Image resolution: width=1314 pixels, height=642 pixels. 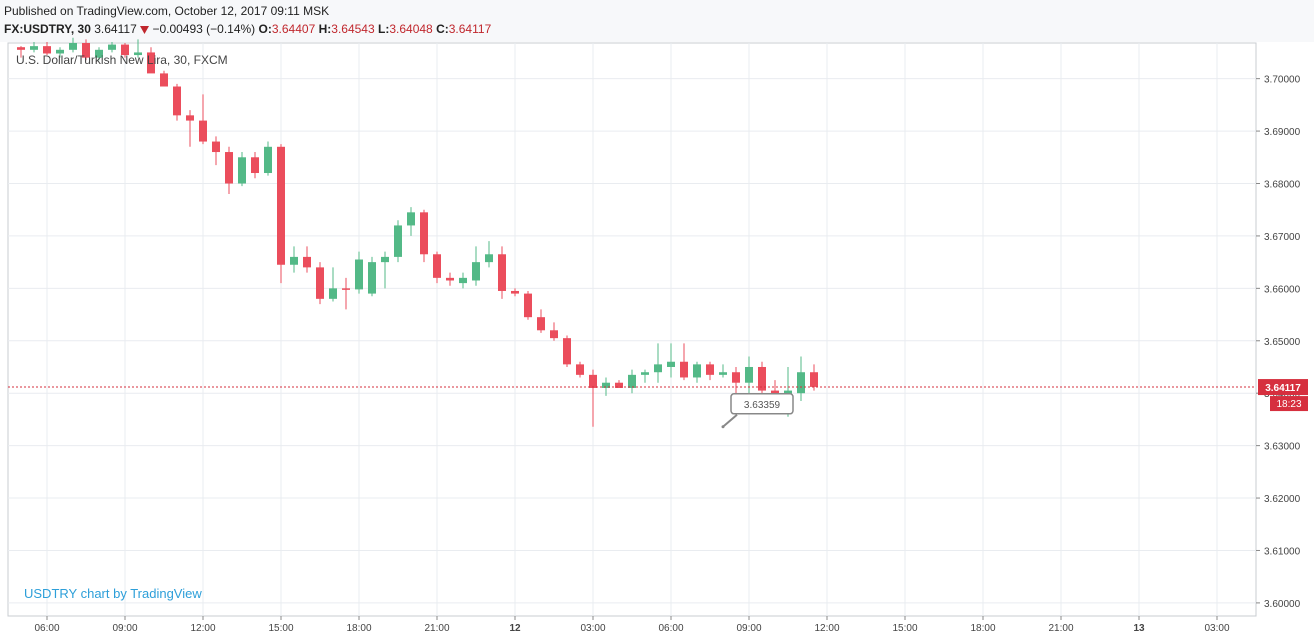 What do you see at coordinates (145, 29) in the screenshot?
I see `down-triangle-icon` at bounding box center [145, 29].